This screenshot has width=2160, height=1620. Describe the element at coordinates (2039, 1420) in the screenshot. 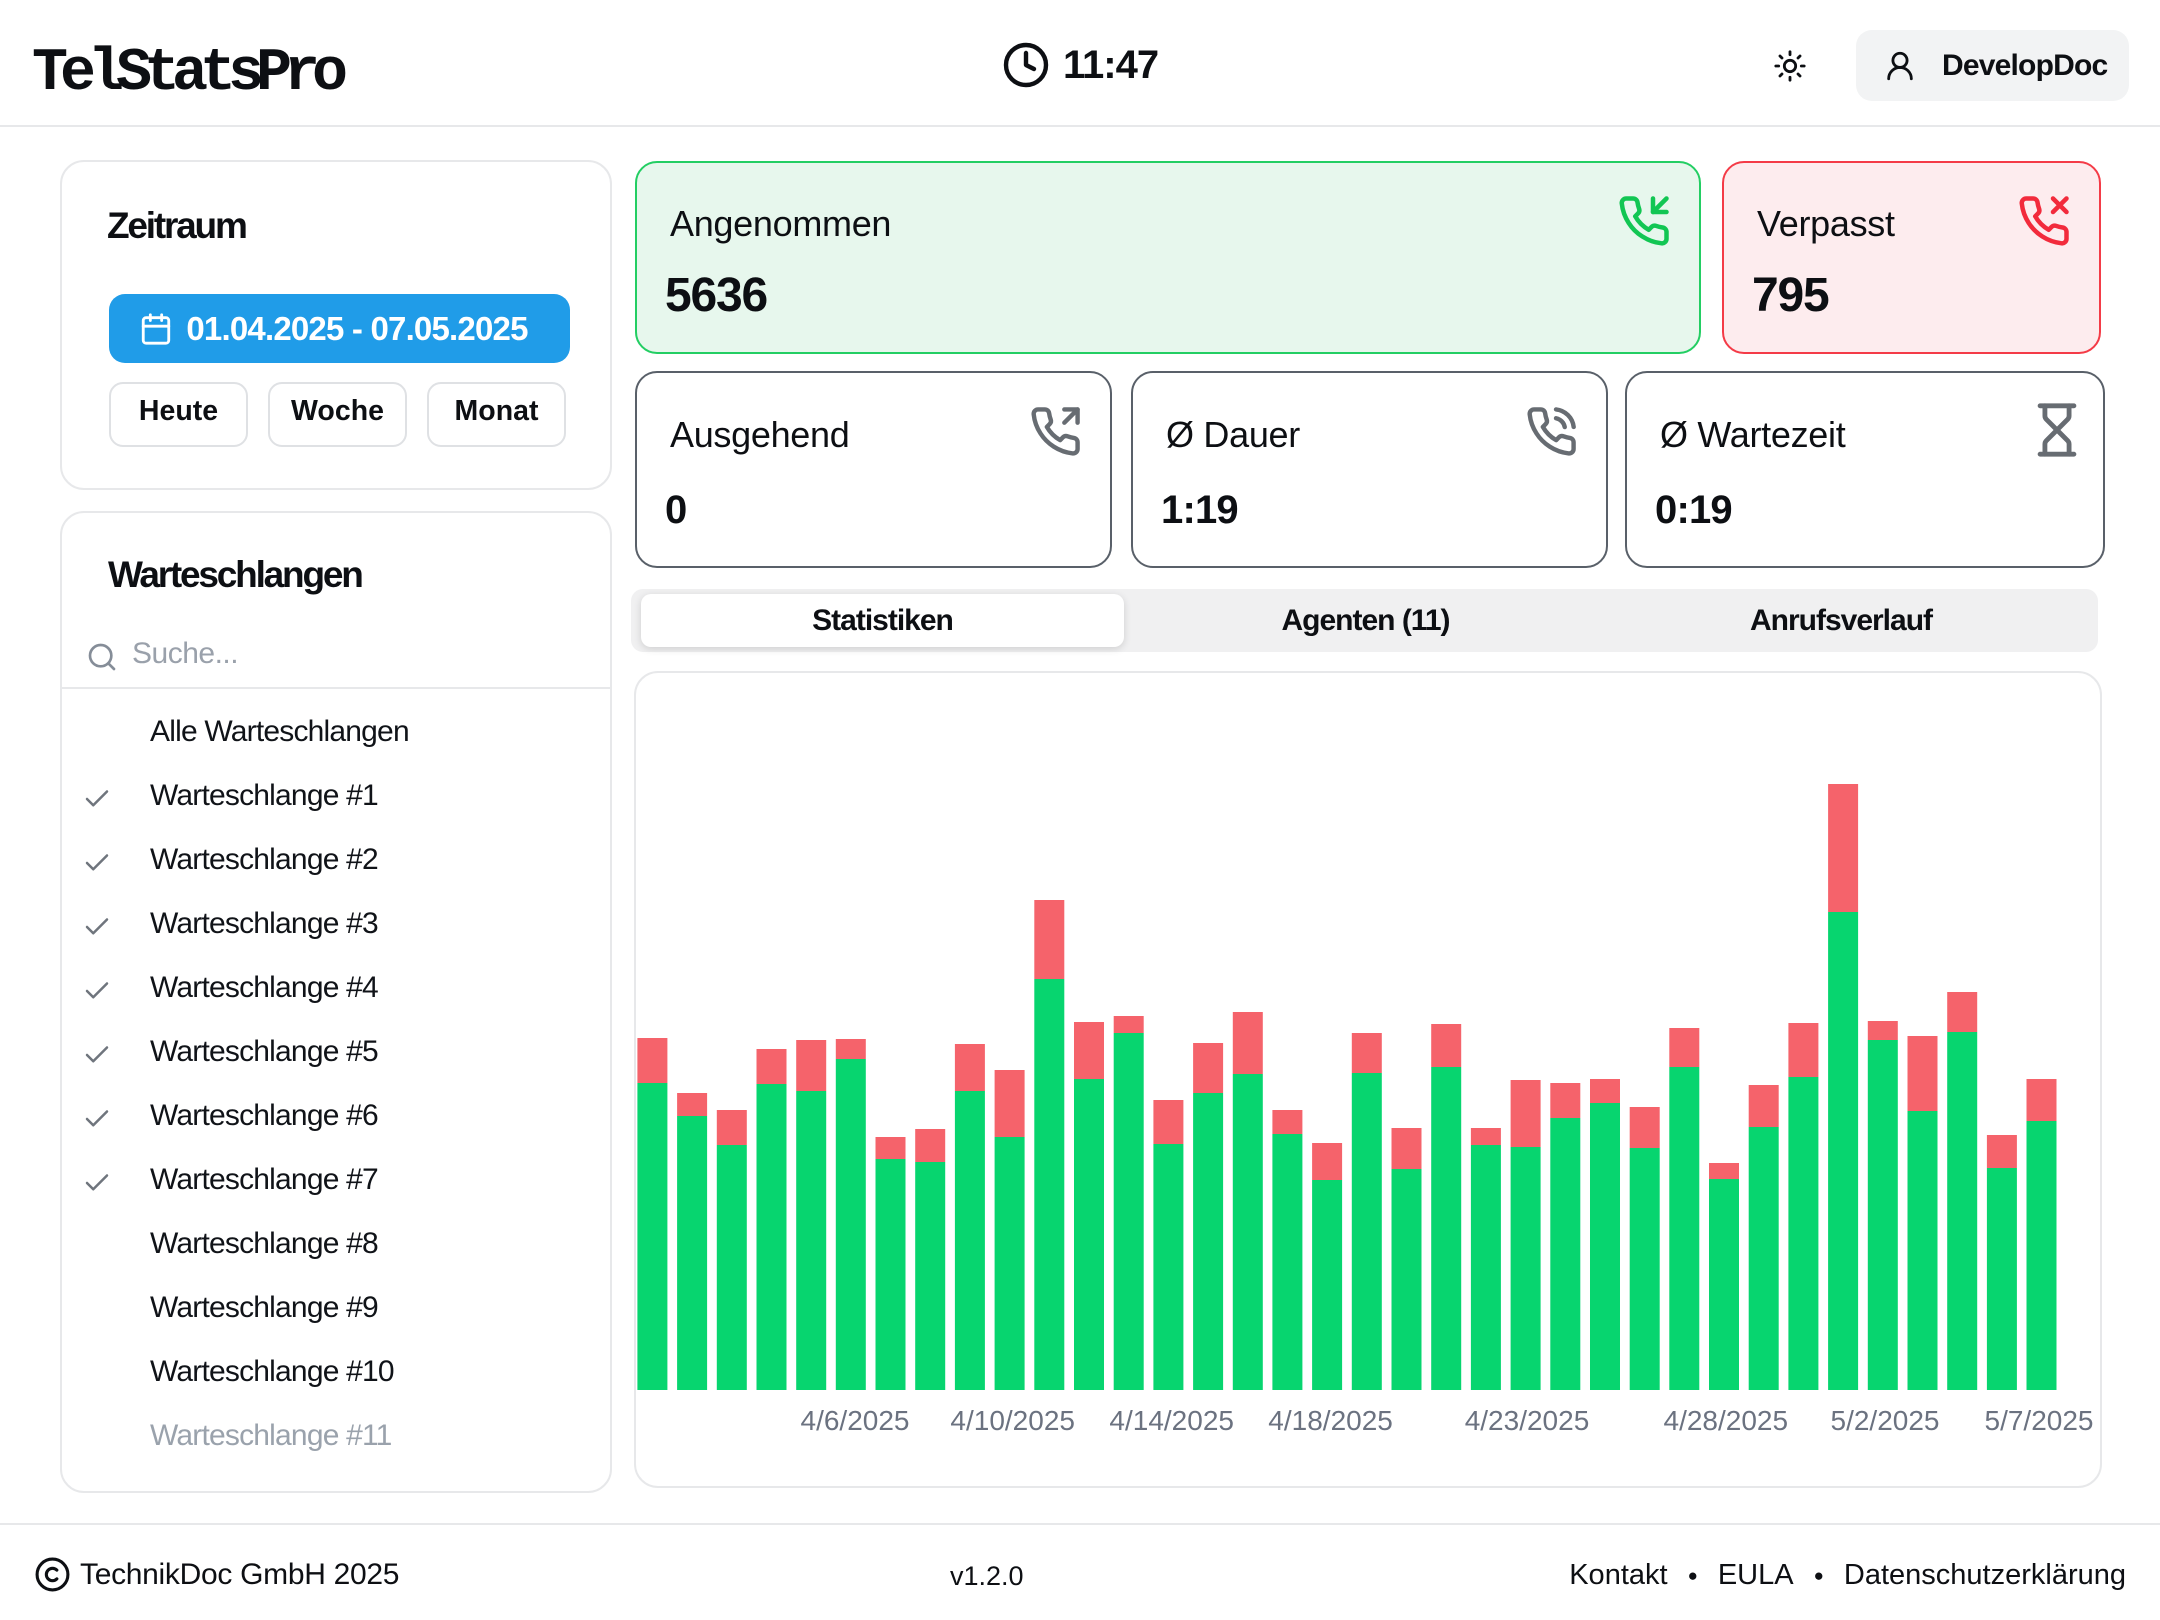

I see `svg-text: 5/7/2025` at that location.